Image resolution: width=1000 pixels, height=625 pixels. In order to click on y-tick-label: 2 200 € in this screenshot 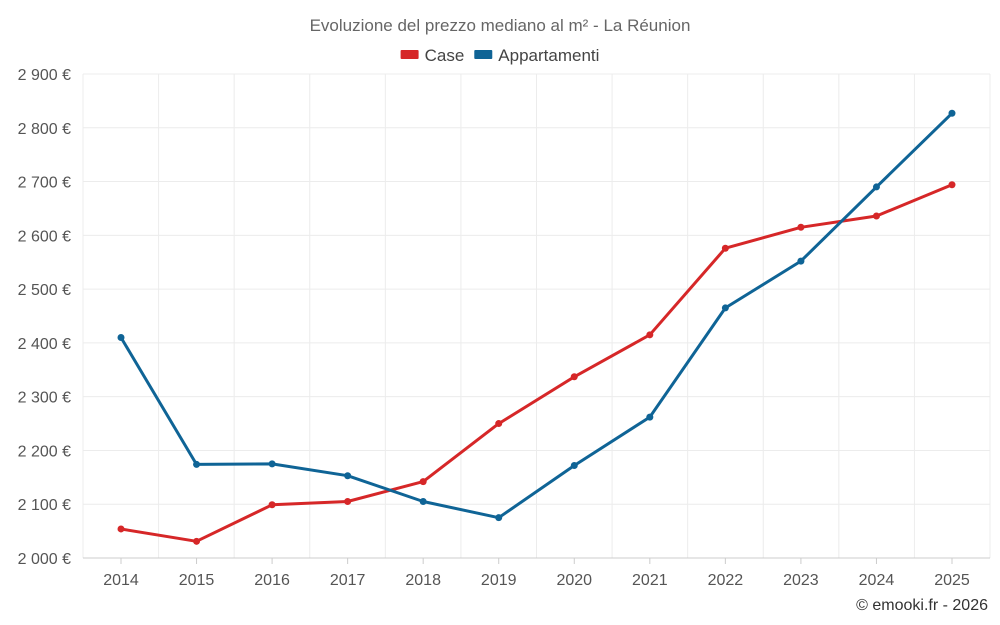, I will do `click(44, 451)`.